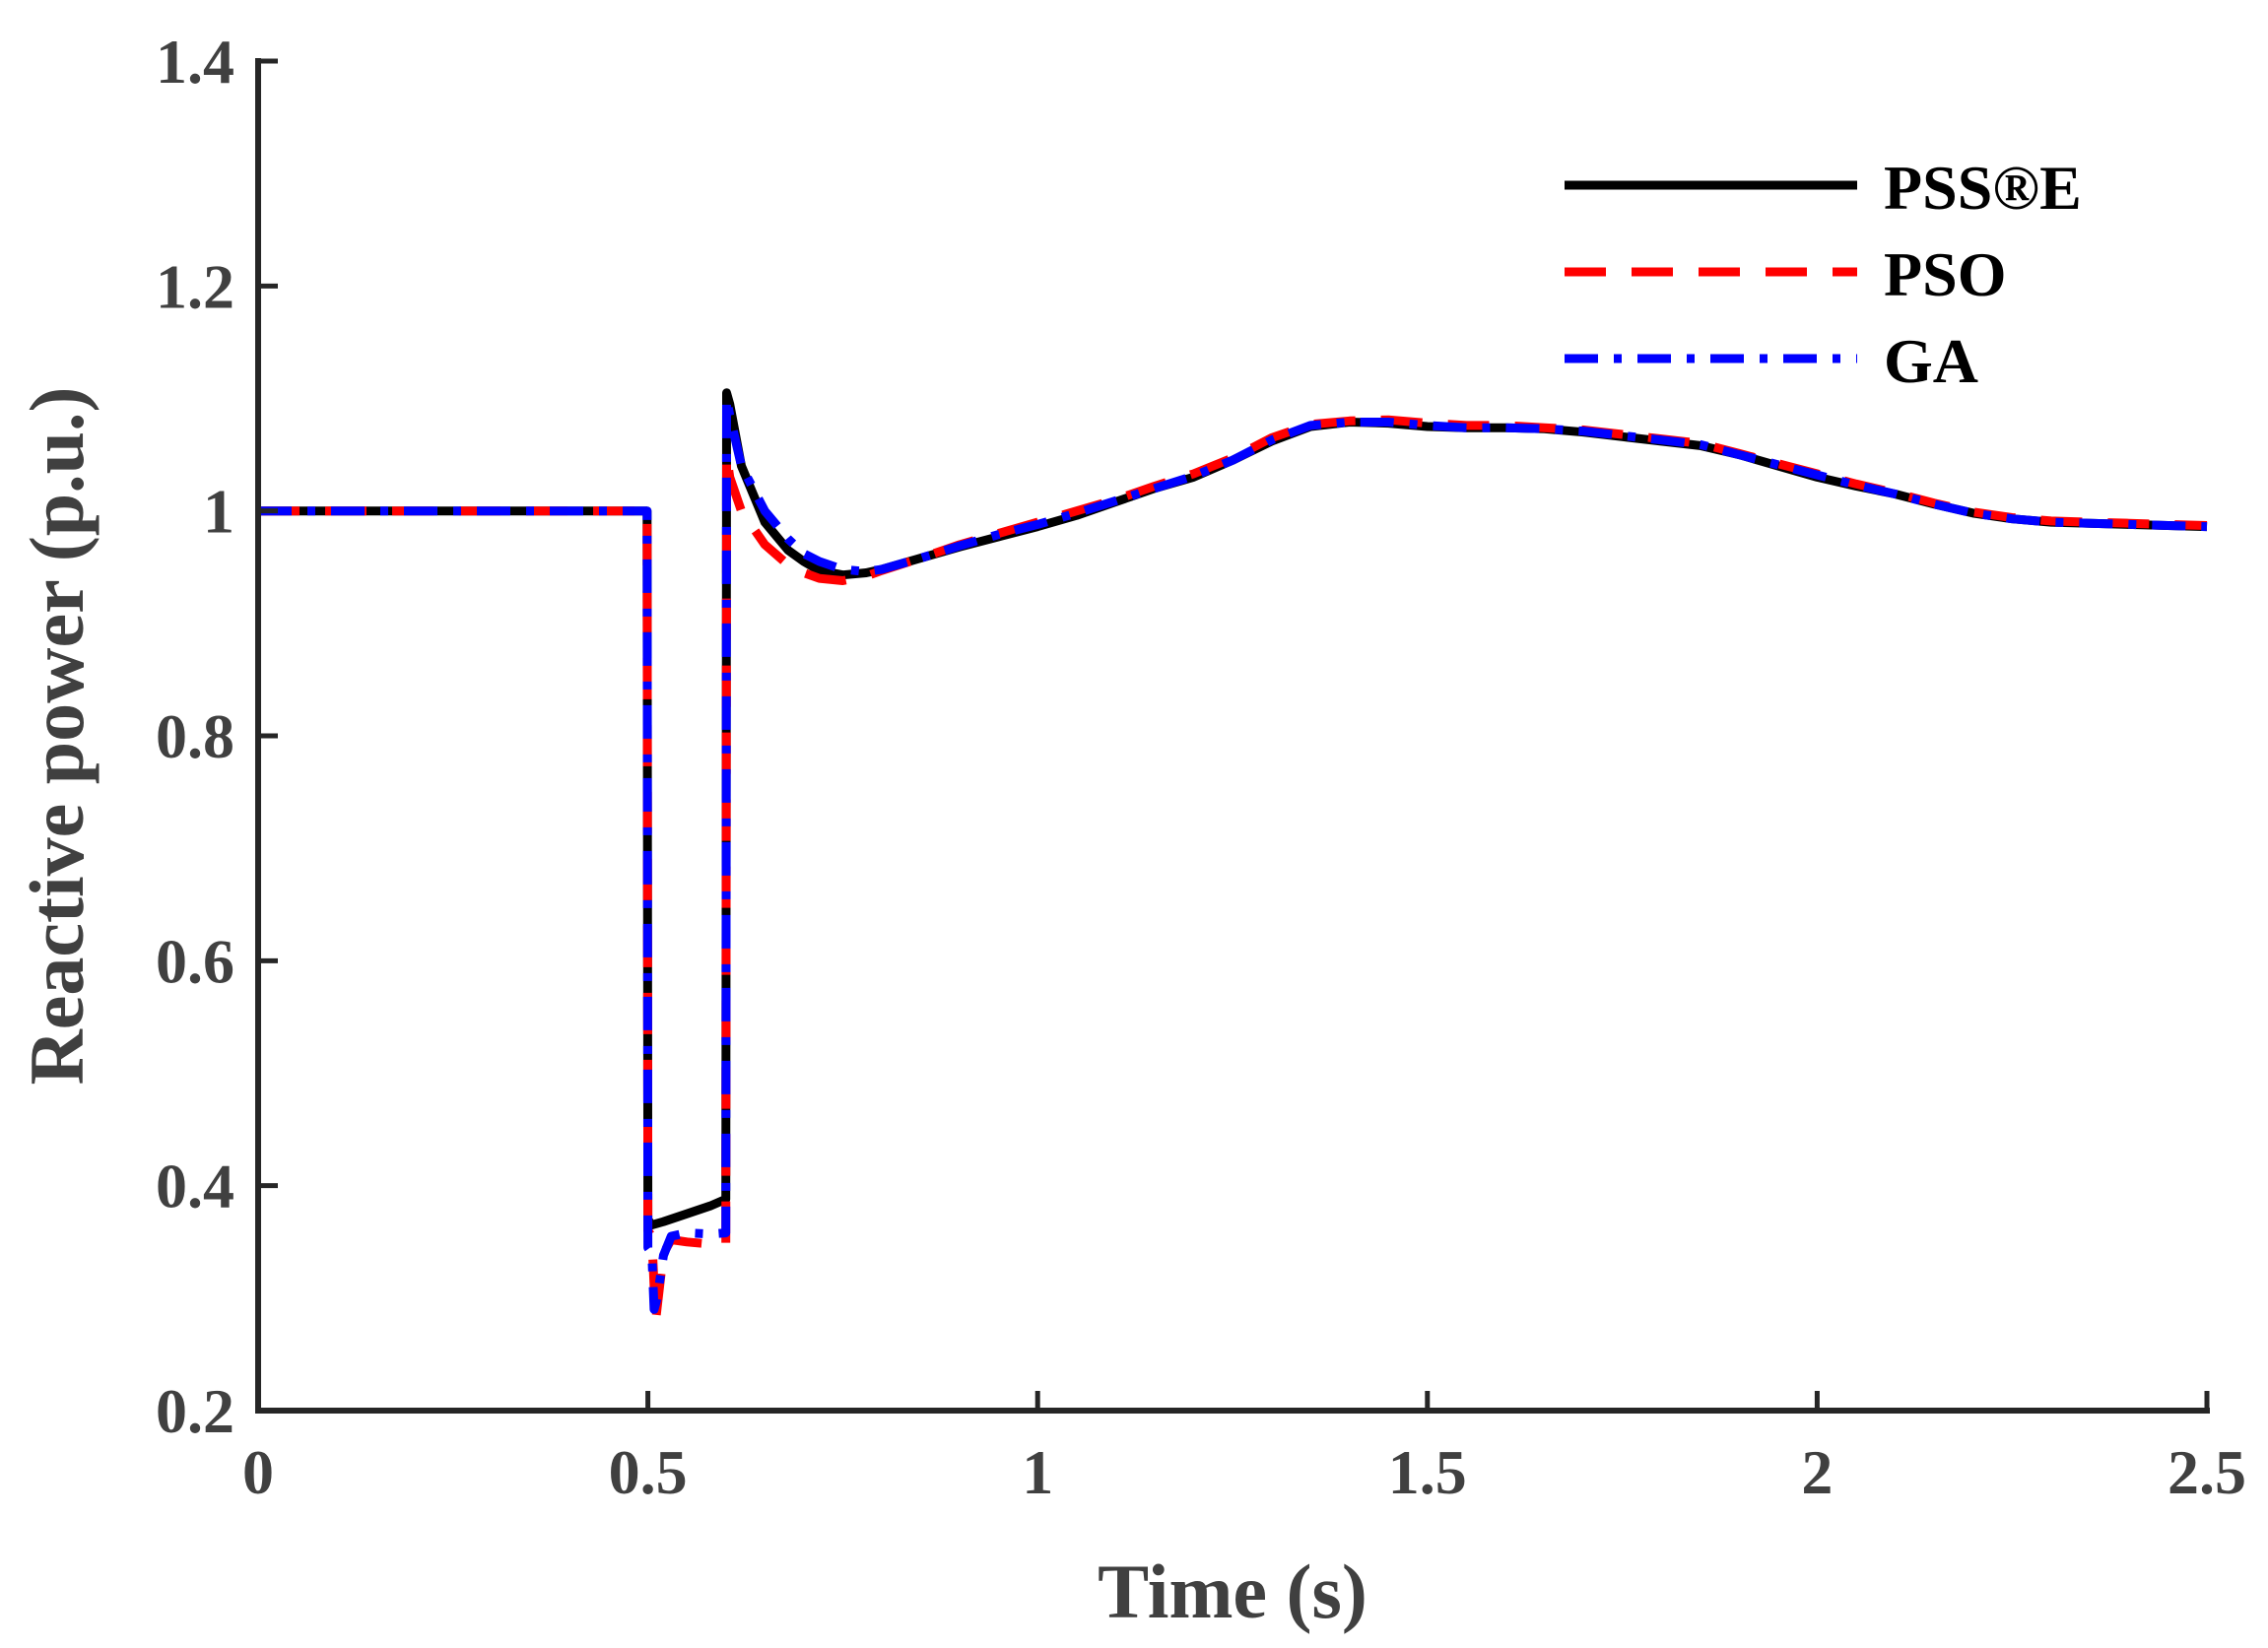  Describe the element at coordinates (57, 735) in the screenshot. I see `y-axis-label: Reactive power (p.u.)` at that location.